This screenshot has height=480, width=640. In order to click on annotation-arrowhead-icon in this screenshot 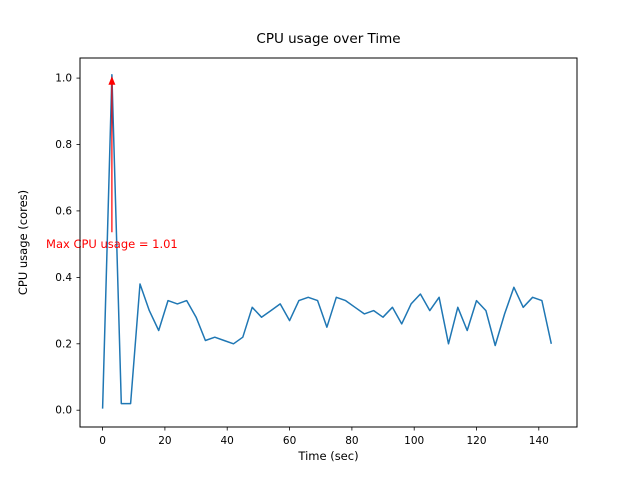, I will do `click(112, 80)`.